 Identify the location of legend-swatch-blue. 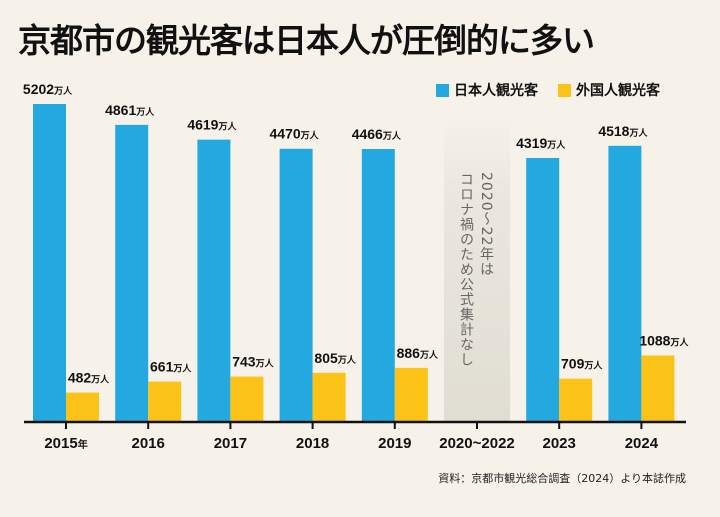
(442, 90).